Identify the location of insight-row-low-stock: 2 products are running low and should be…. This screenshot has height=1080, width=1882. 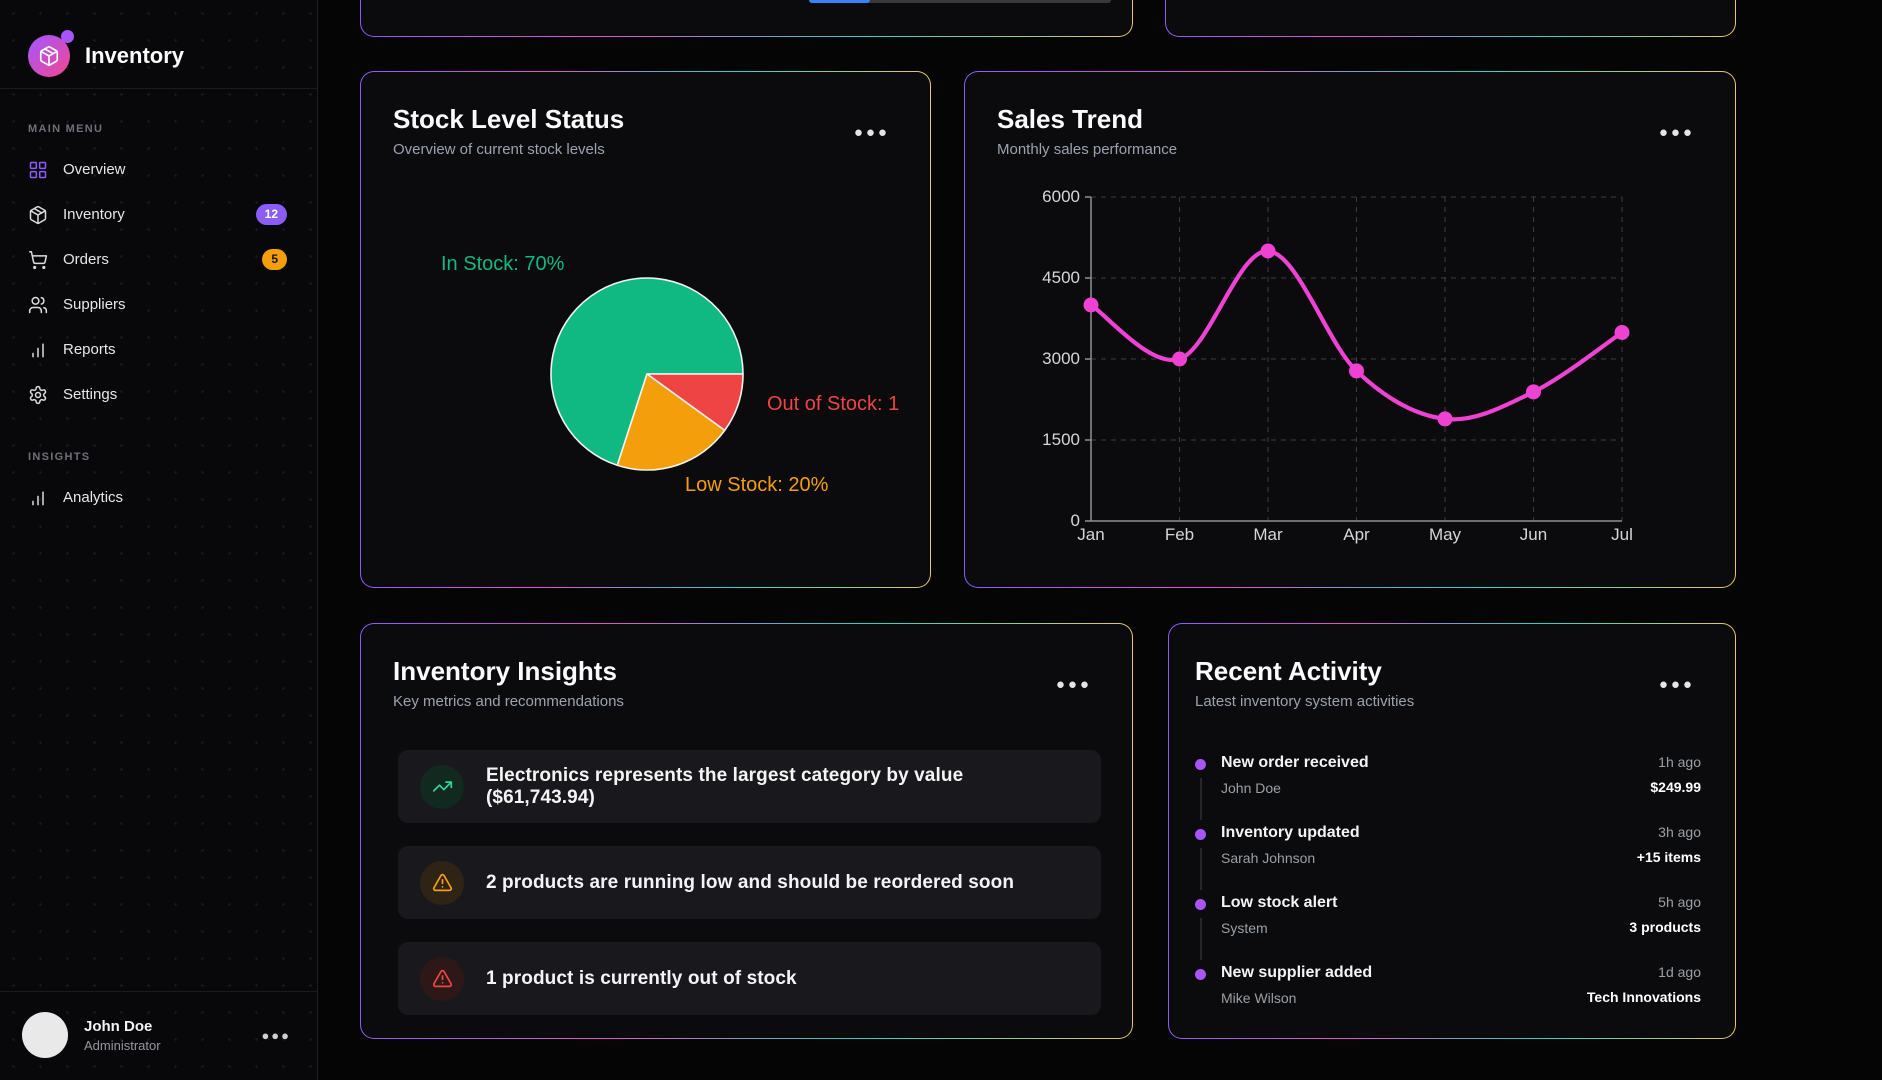
(749, 882).